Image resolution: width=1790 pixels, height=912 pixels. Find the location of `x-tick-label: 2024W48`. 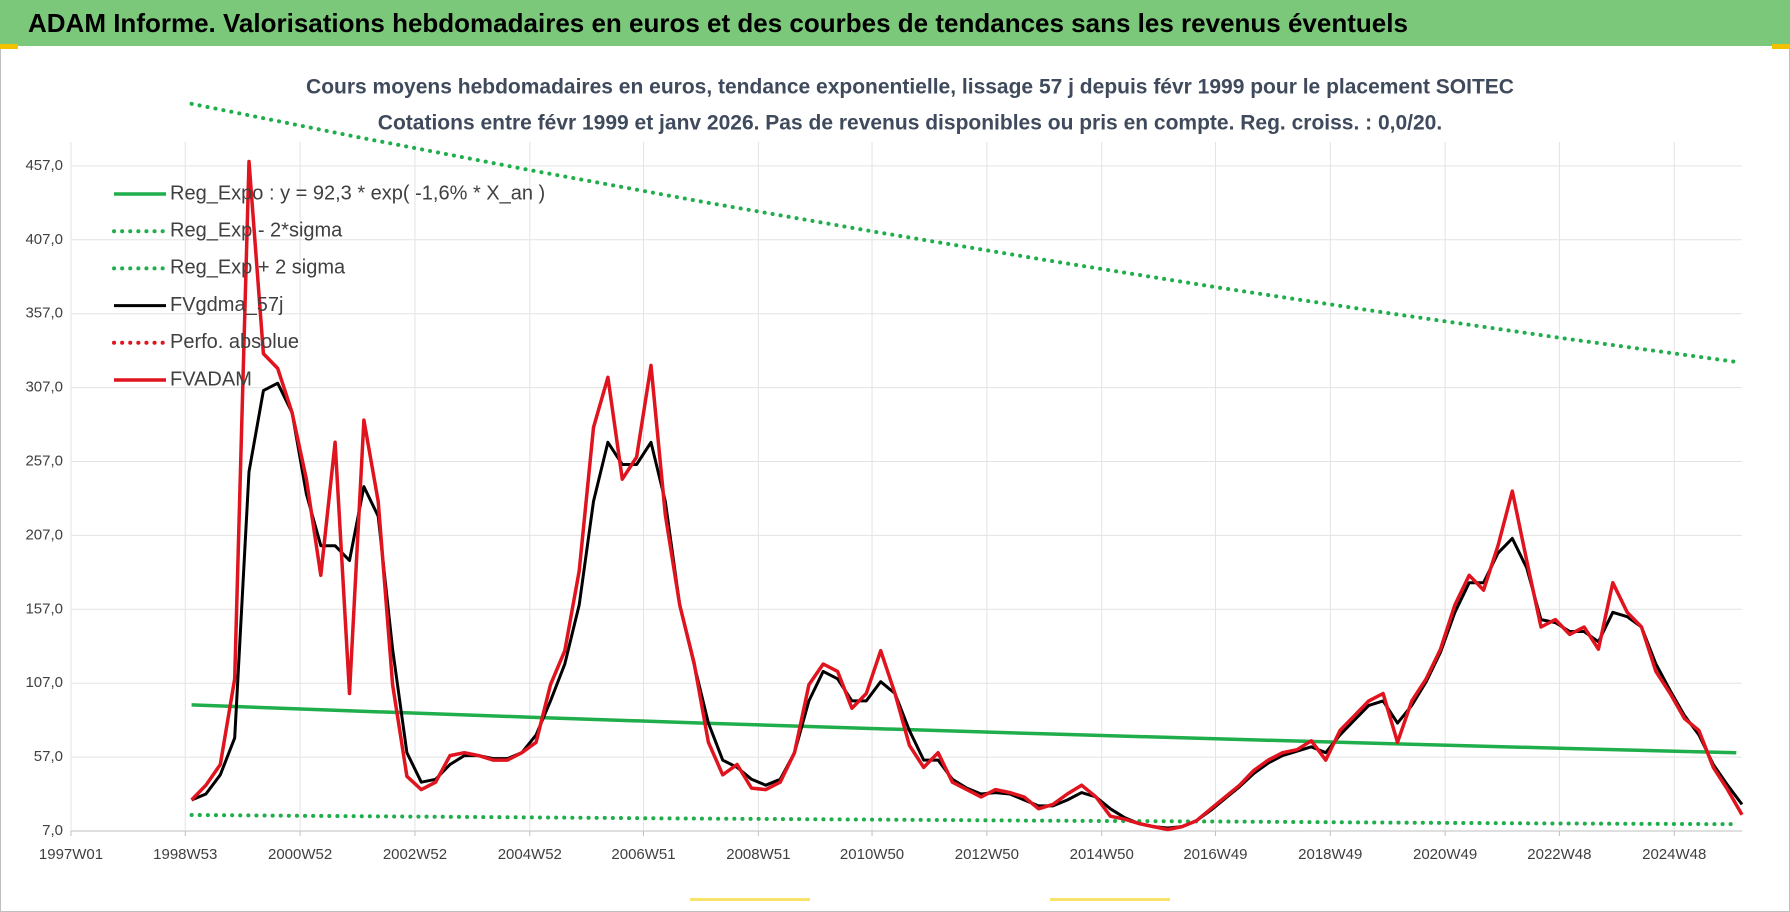

x-tick-label: 2024W48 is located at coordinates (1674, 854).